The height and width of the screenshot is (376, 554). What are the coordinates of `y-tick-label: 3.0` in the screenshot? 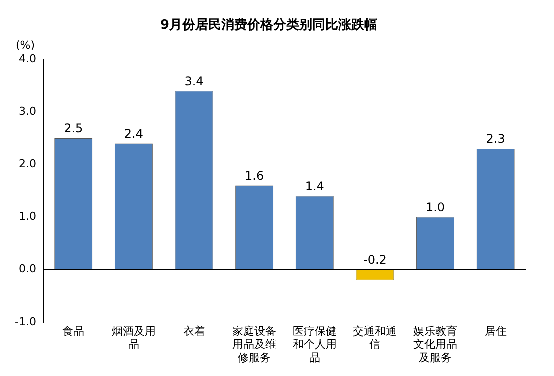 It's located at (27, 111).